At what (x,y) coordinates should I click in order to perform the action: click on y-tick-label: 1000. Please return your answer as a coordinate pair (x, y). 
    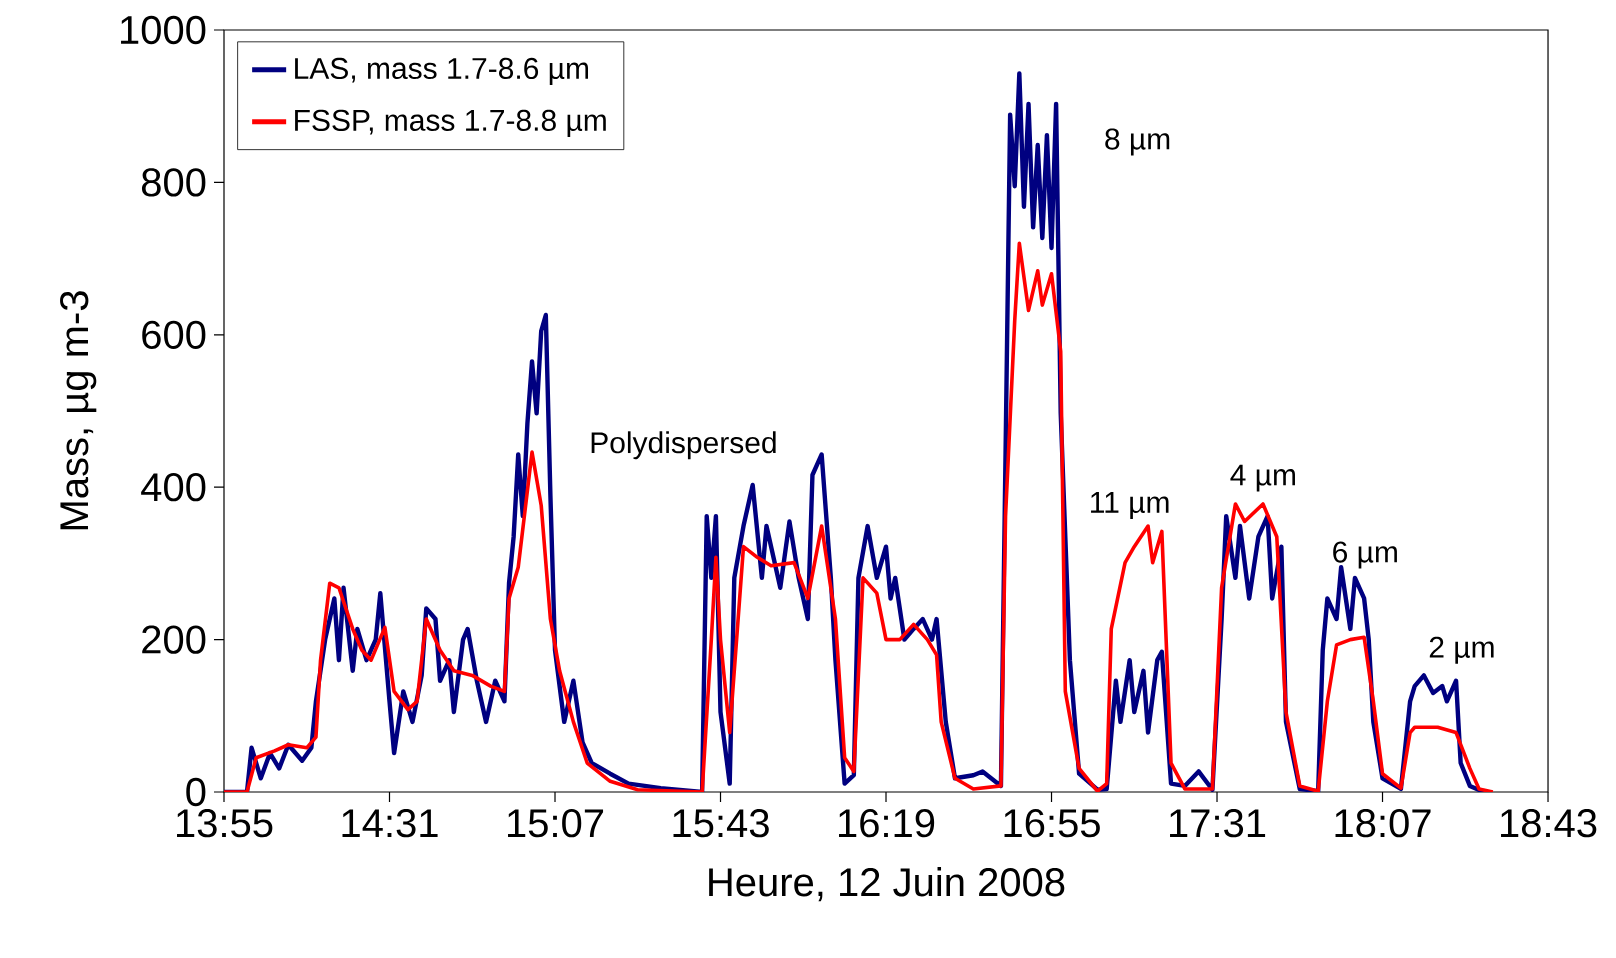
    Looking at the image, I should click on (163, 30).